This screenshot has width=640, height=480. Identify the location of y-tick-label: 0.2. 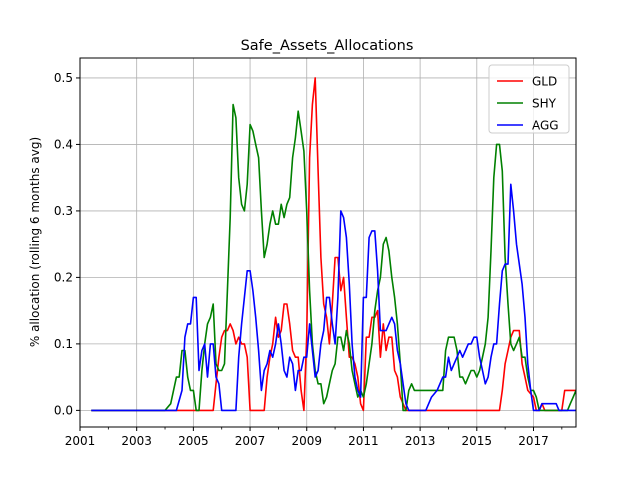
(63, 278).